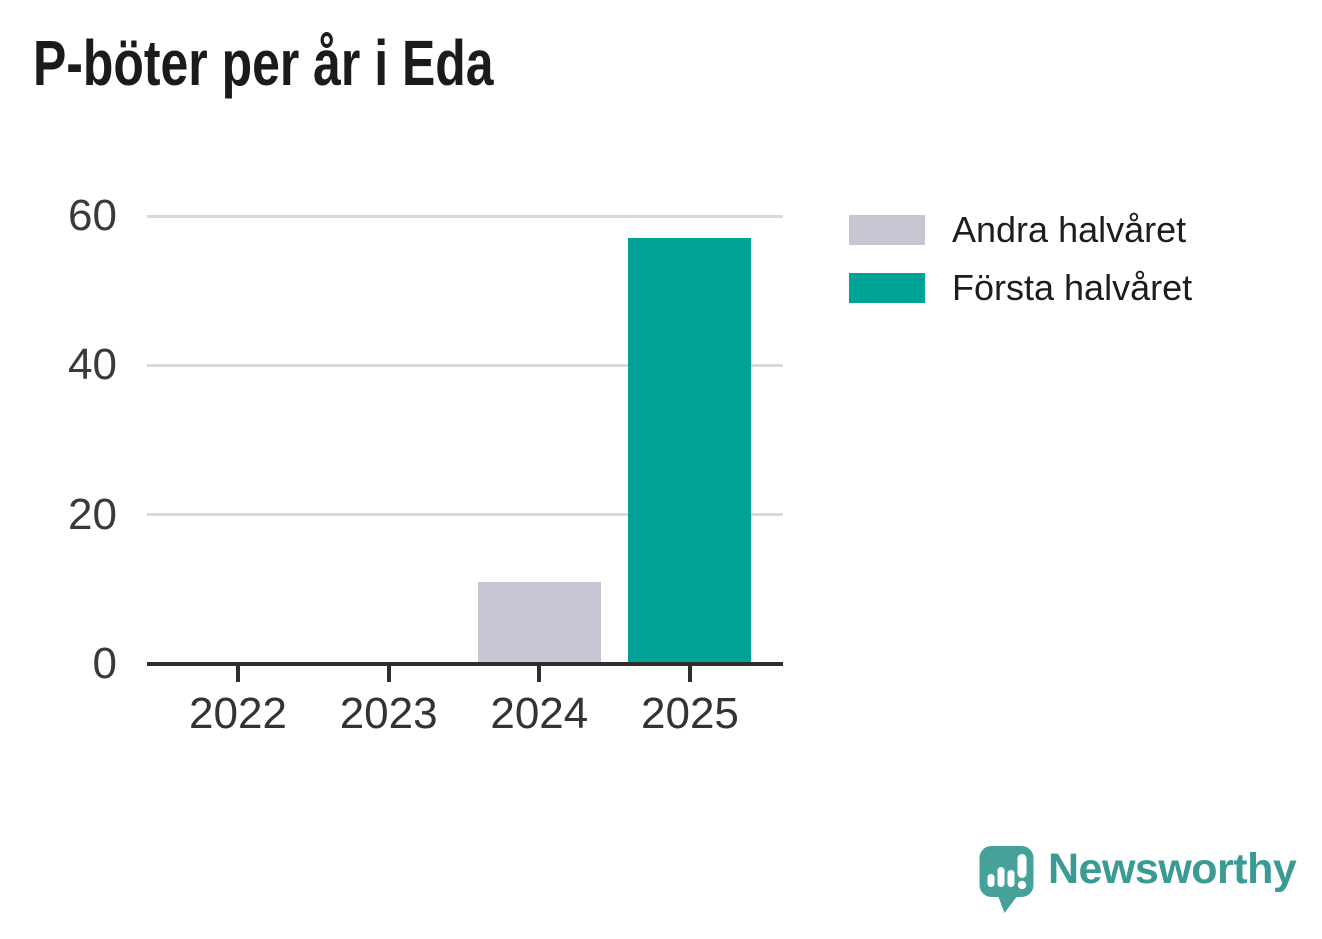 Image resolution: width=1322 pixels, height=939 pixels. Describe the element at coordinates (1072, 287) in the screenshot. I see `legend-label: Första halvåret` at that location.